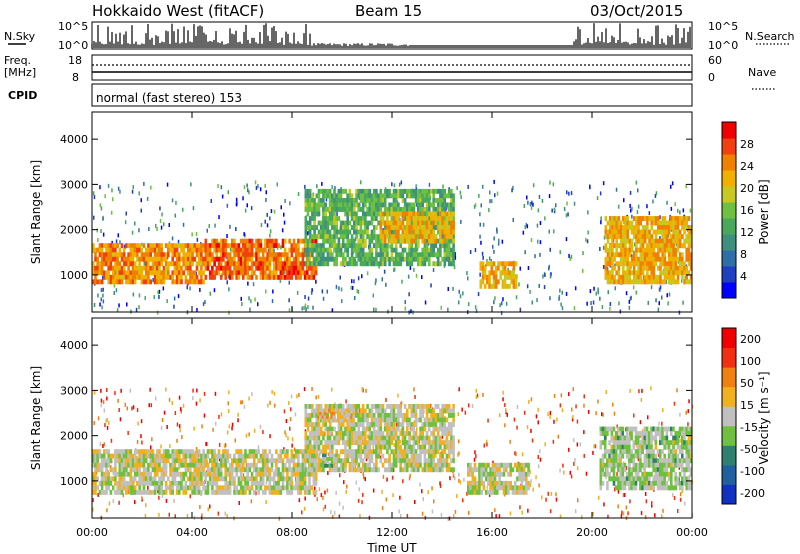 This screenshot has width=800, height=554. I want to click on cpid-label: CPID, so click(22, 95).